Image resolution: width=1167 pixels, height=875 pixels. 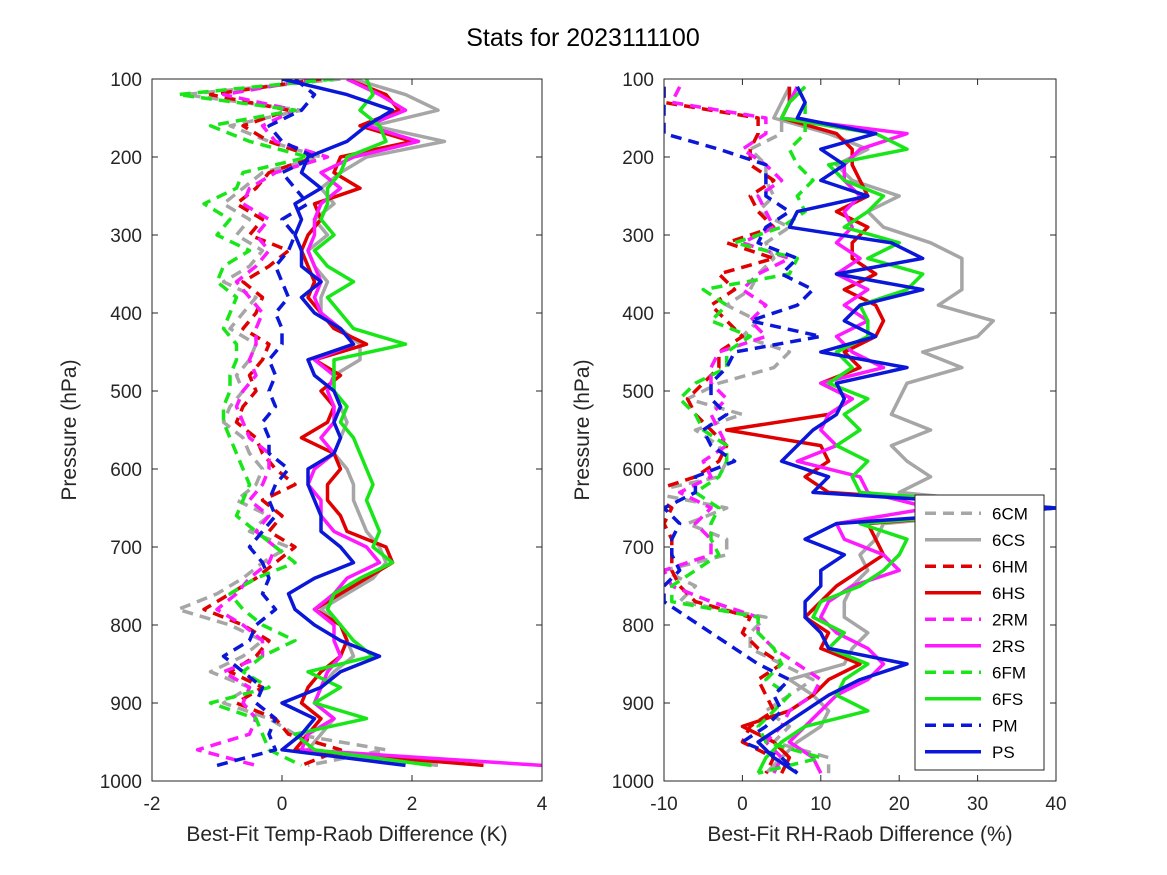 I want to click on temp-series-6cs, so click(x=376, y=423).